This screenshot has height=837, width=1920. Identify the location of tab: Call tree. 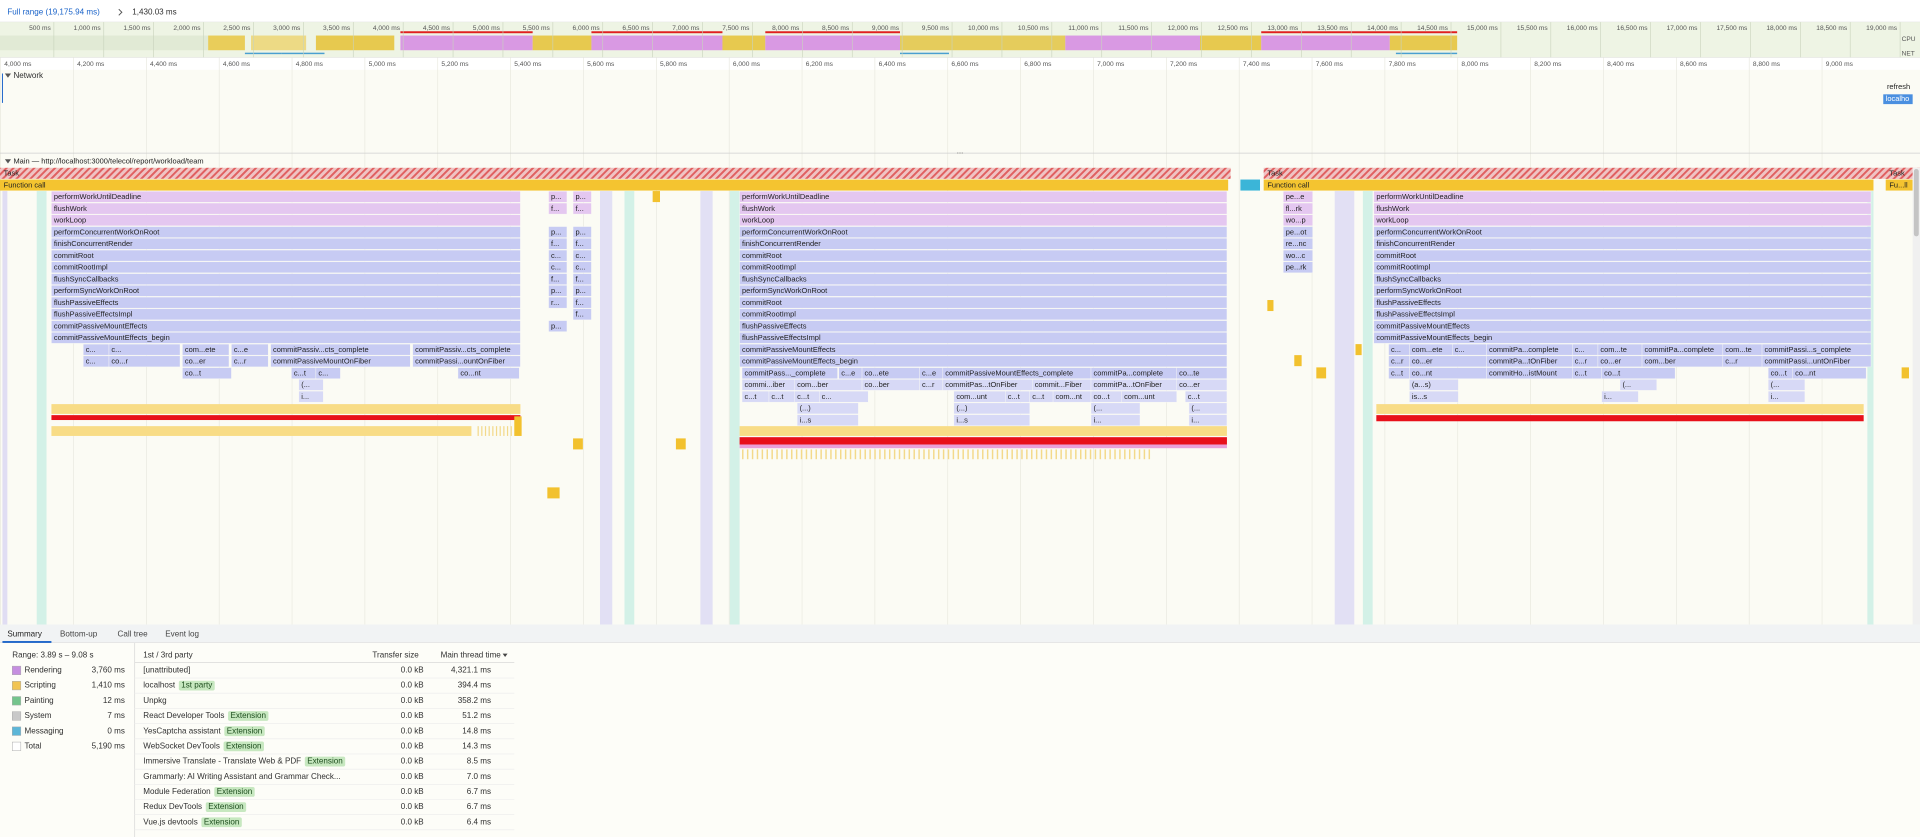
(133, 633).